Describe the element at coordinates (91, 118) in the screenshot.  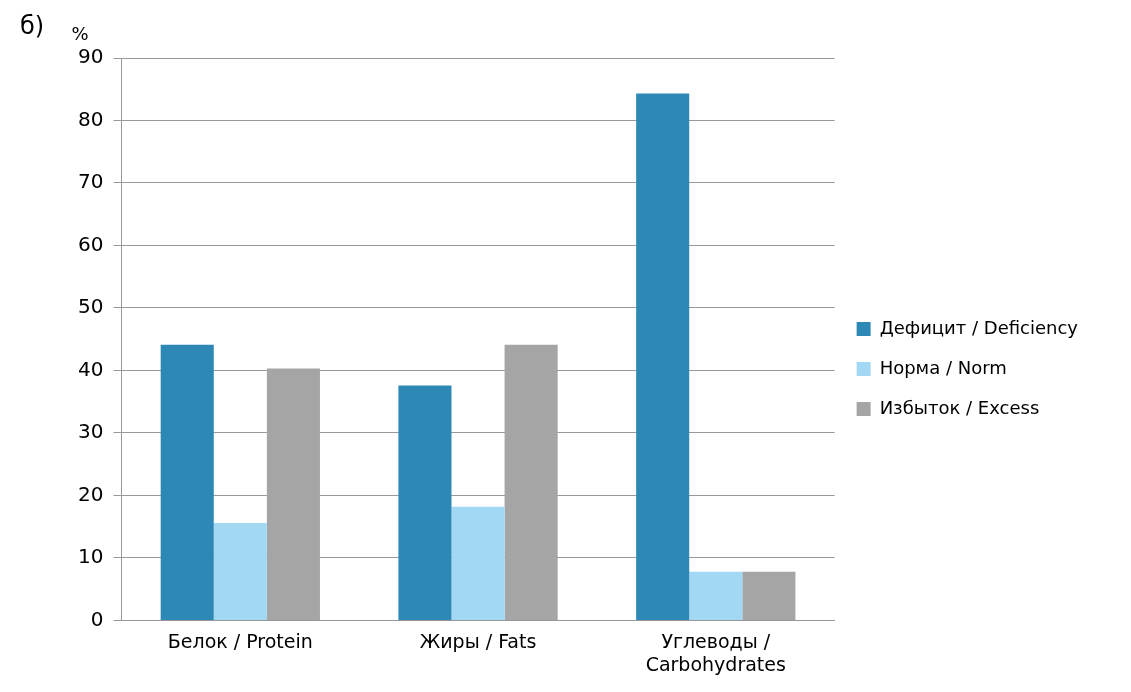
I see `y-tick-label: 80` at that location.